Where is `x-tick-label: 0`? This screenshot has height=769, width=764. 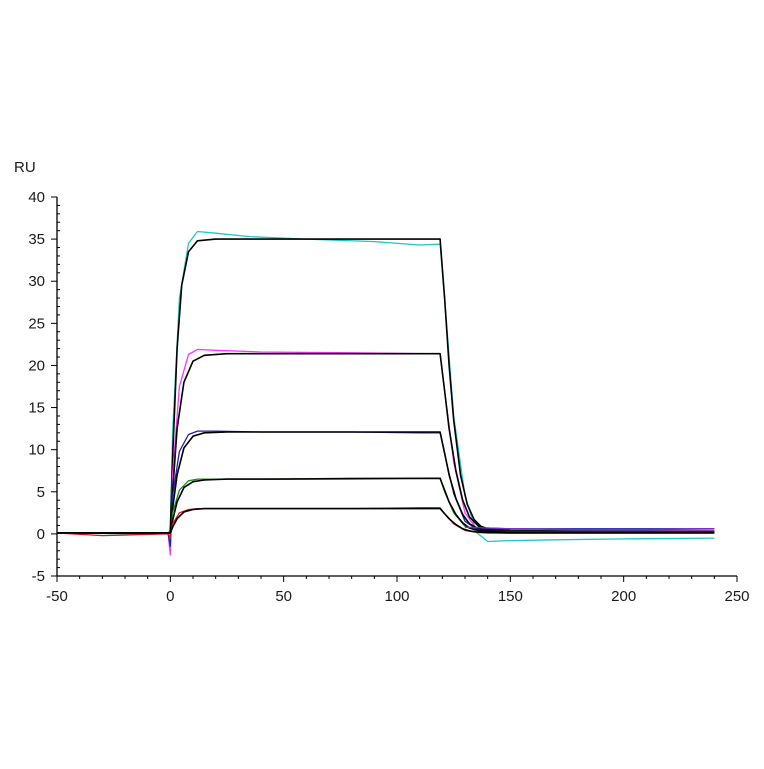
x-tick-label: 0 is located at coordinates (170, 596).